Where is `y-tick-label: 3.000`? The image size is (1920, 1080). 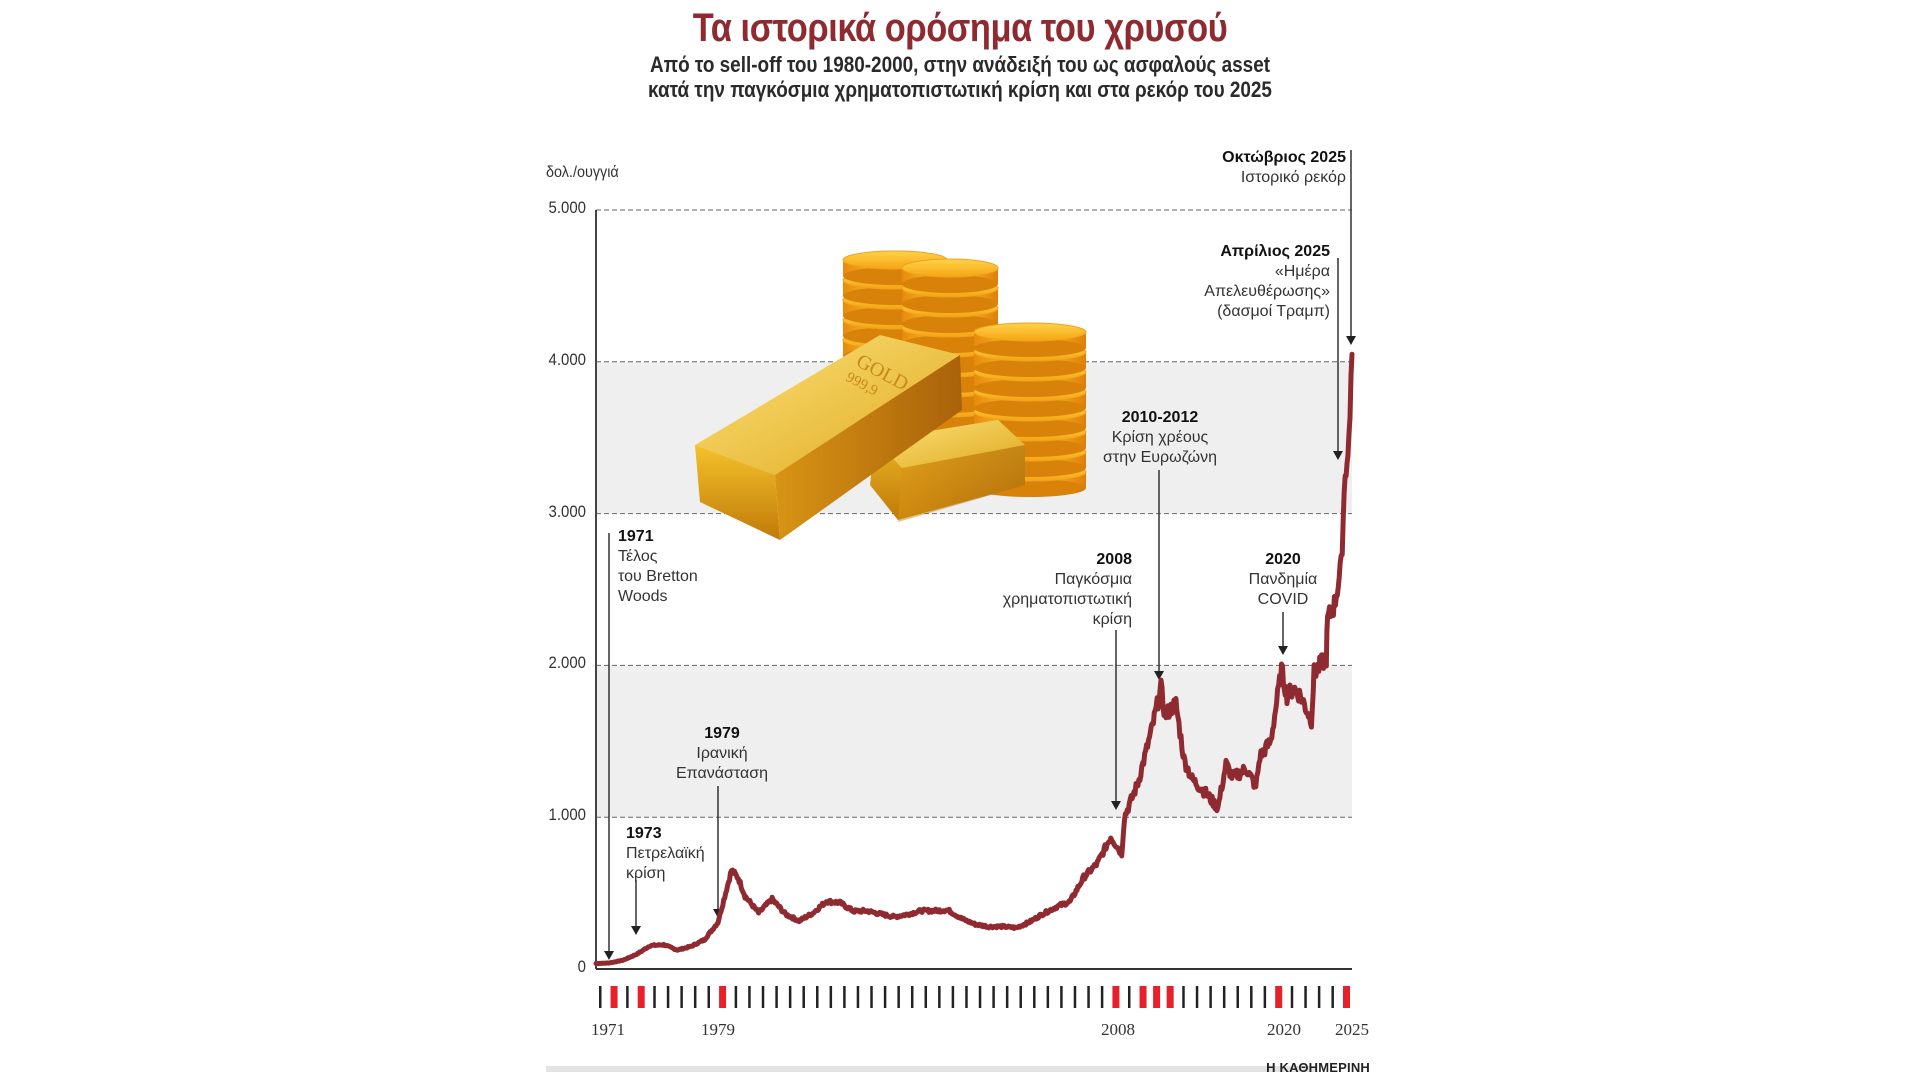 y-tick-label: 3.000 is located at coordinates (567, 511).